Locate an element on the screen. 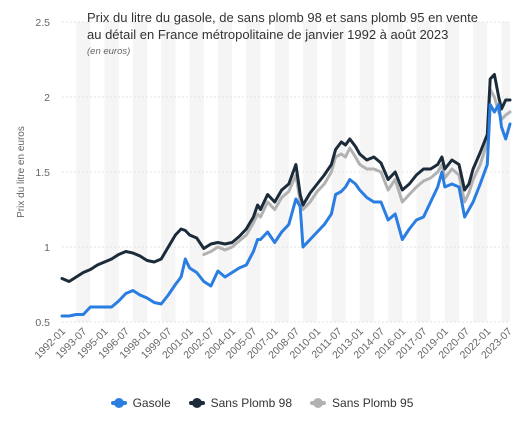 The height and width of the screenshot is (438, 524). y-tick-label: 1 is located at coordinates (47, 248).